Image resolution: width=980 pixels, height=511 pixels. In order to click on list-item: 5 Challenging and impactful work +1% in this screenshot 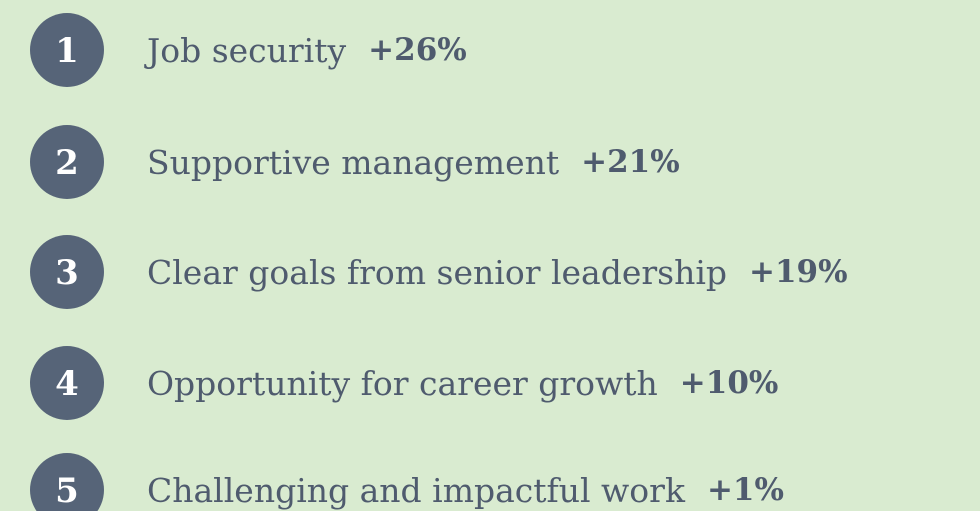, I will do `click(407, 482)`.